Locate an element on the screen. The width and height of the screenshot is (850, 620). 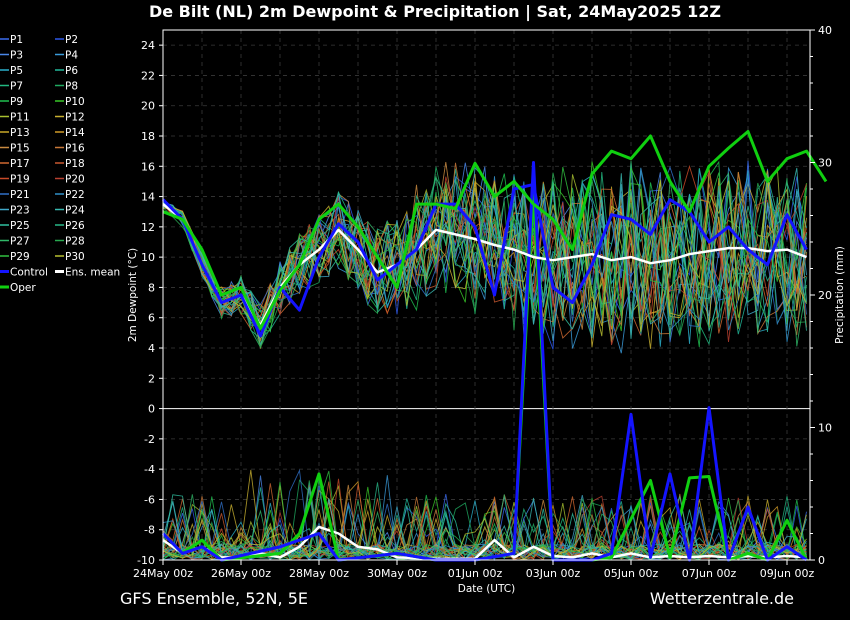
legend-item: P14 is located at coordinates (70, 133).